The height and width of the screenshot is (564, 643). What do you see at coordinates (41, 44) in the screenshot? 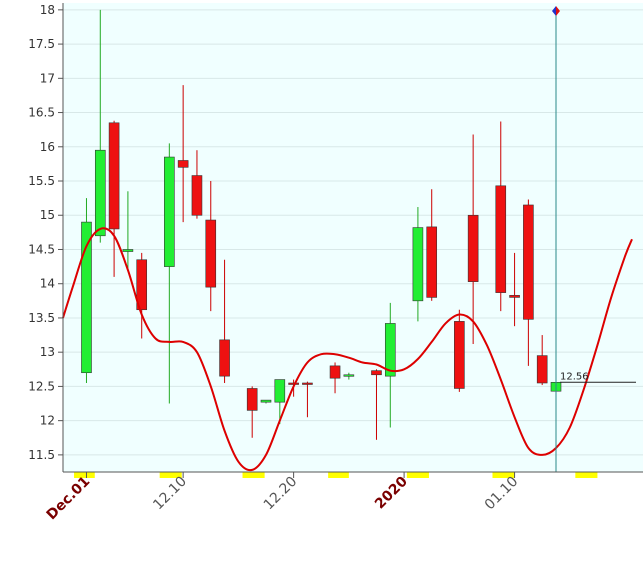
I see `y-tick-label: 17.5` at bounding box center [41, 44].